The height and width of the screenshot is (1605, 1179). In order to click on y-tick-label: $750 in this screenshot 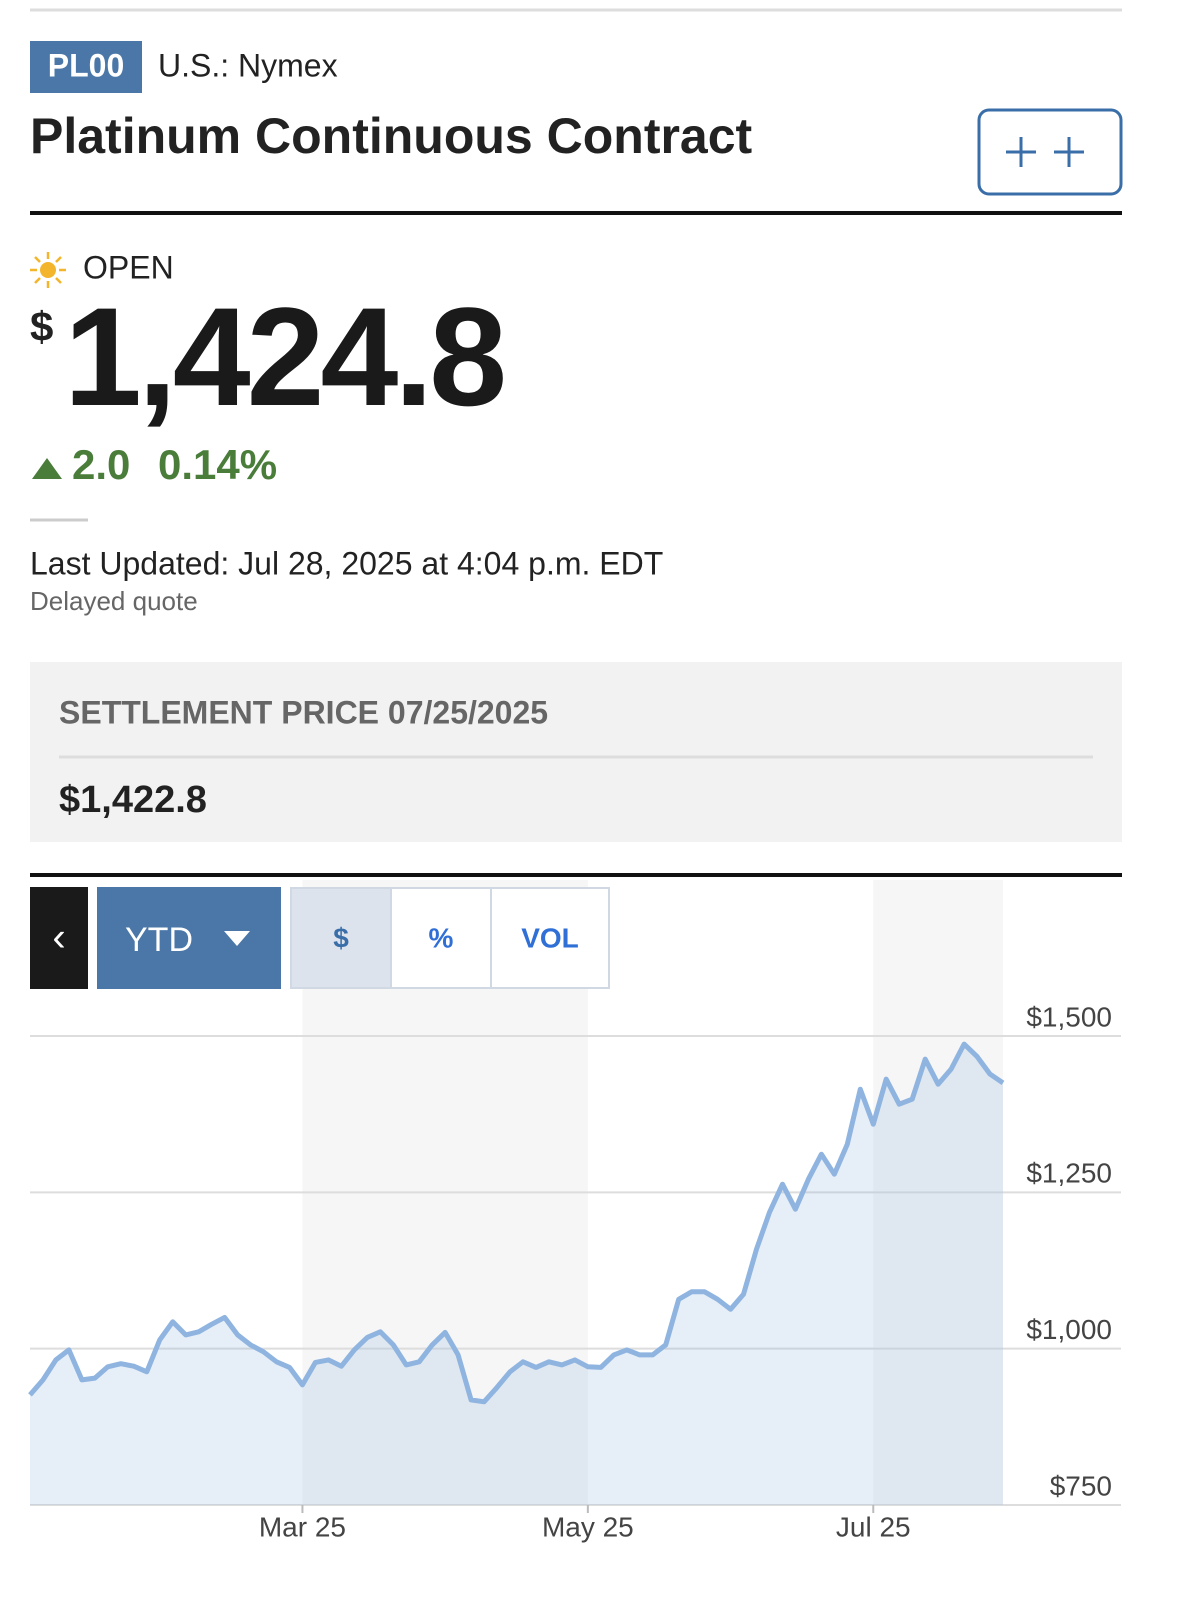, I will do `click(1081, 1485)`.